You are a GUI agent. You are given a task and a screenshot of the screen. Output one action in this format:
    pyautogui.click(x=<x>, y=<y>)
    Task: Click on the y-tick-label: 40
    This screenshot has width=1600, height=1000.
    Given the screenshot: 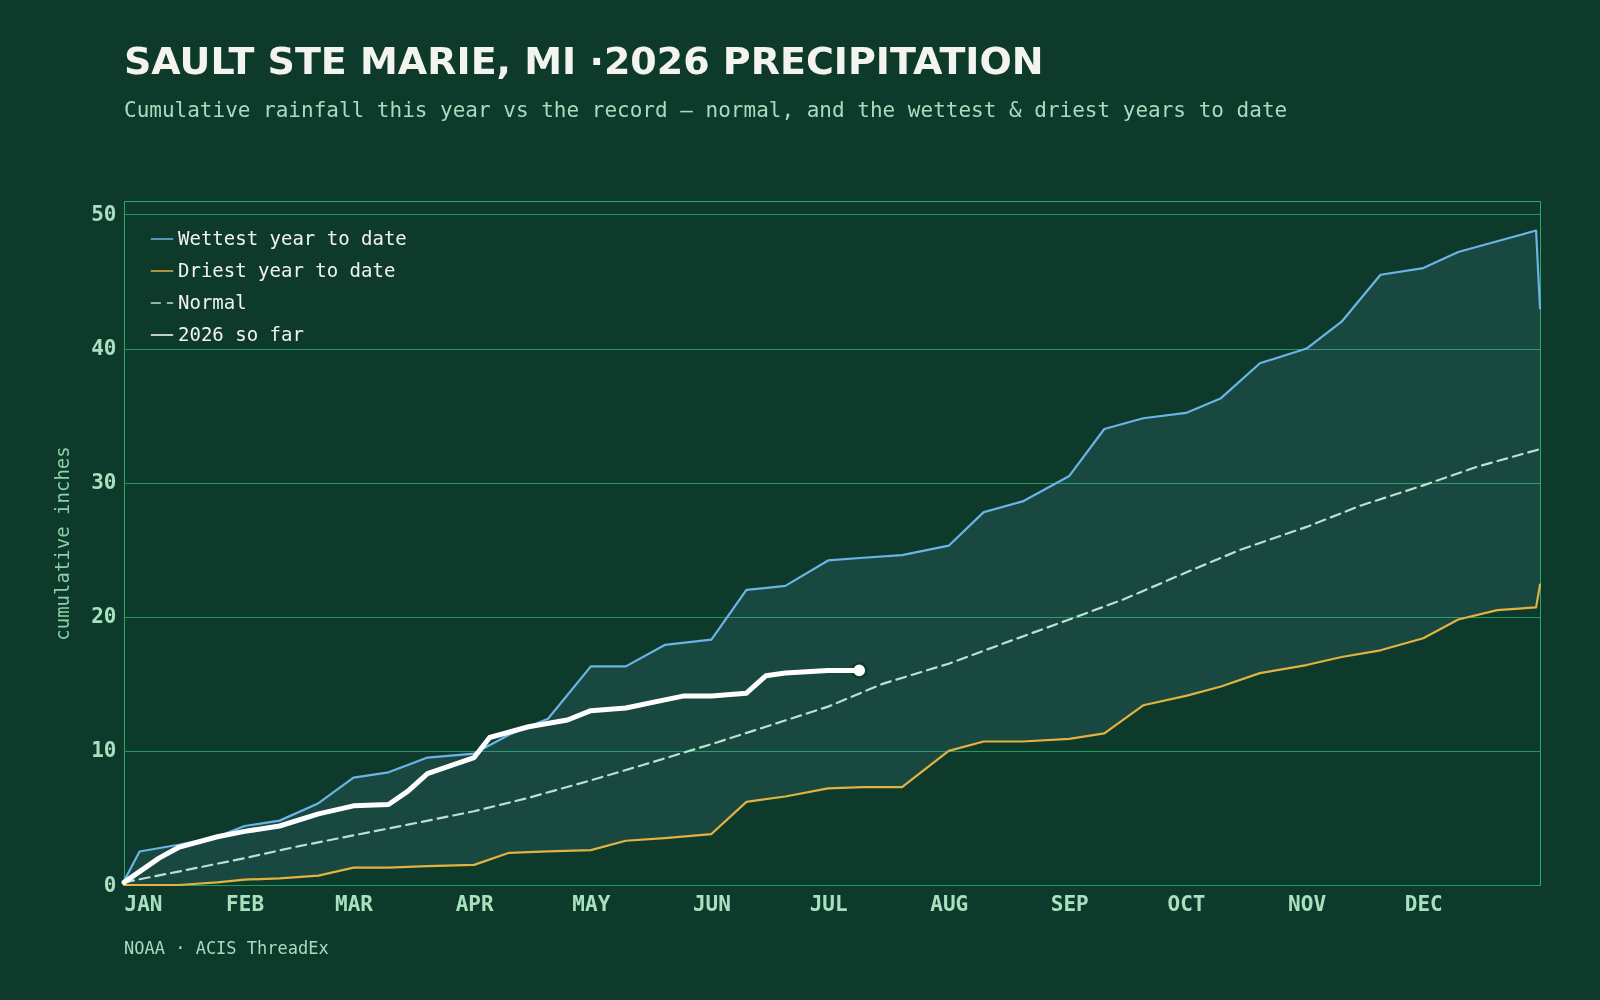 What is the action you would take?
    pyautogui.click(x=104, y=348)
    